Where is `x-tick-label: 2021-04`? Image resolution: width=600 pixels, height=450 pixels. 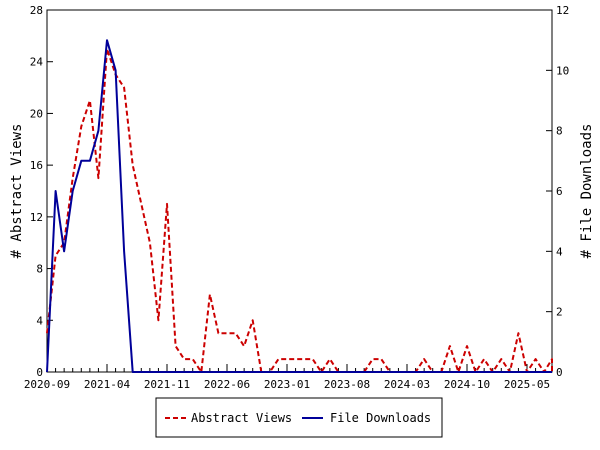
x-tick-label: 2021-04 is located at coordinates (107, 384).